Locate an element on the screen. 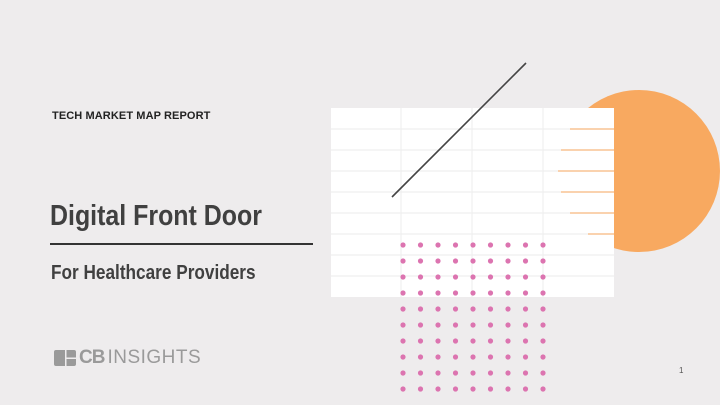 This screenshot has height=405, width=720. title-divider is located at coordinates (181, 244).